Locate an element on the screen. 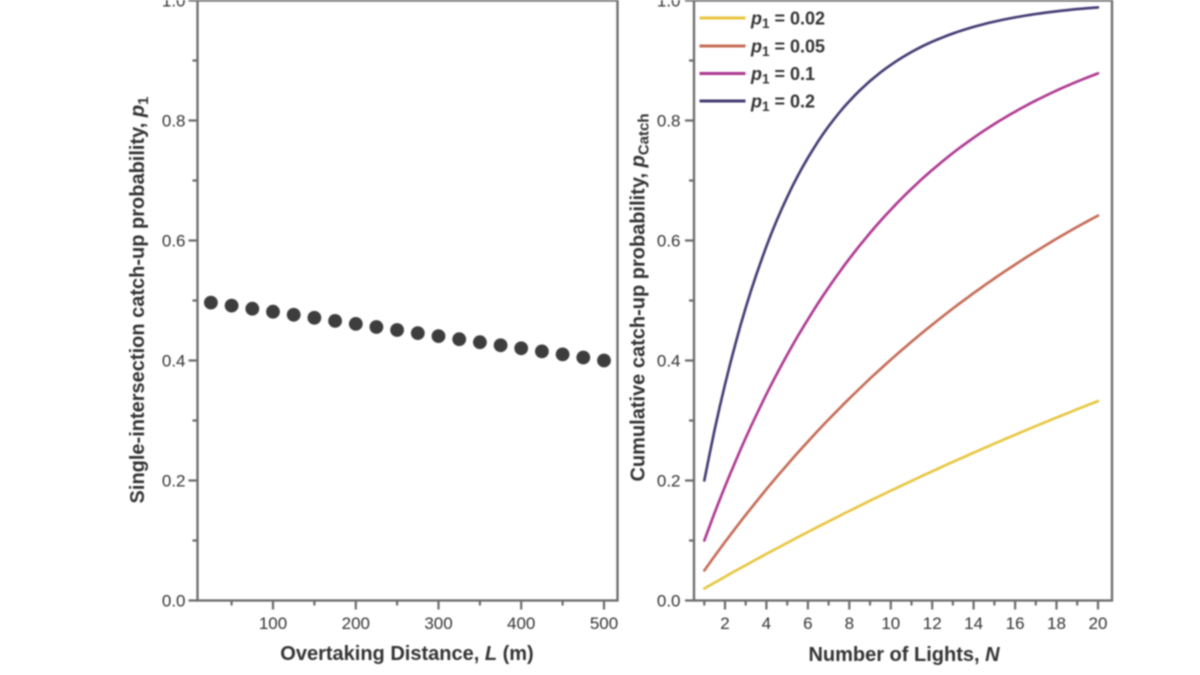 The height and width of the screenshot is (675, 1200). svg-text: 18 is located at coordinates (1056, 623).